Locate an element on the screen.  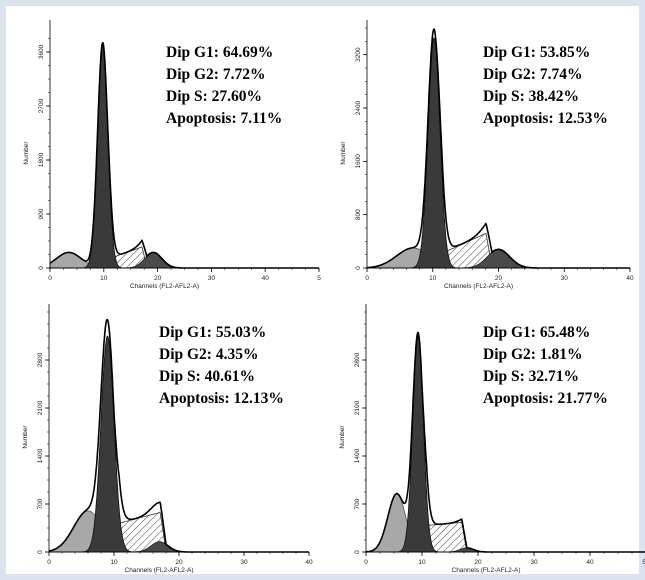
stat-g1: Dip G1: 64.69% is located at coordinates (220, 52).